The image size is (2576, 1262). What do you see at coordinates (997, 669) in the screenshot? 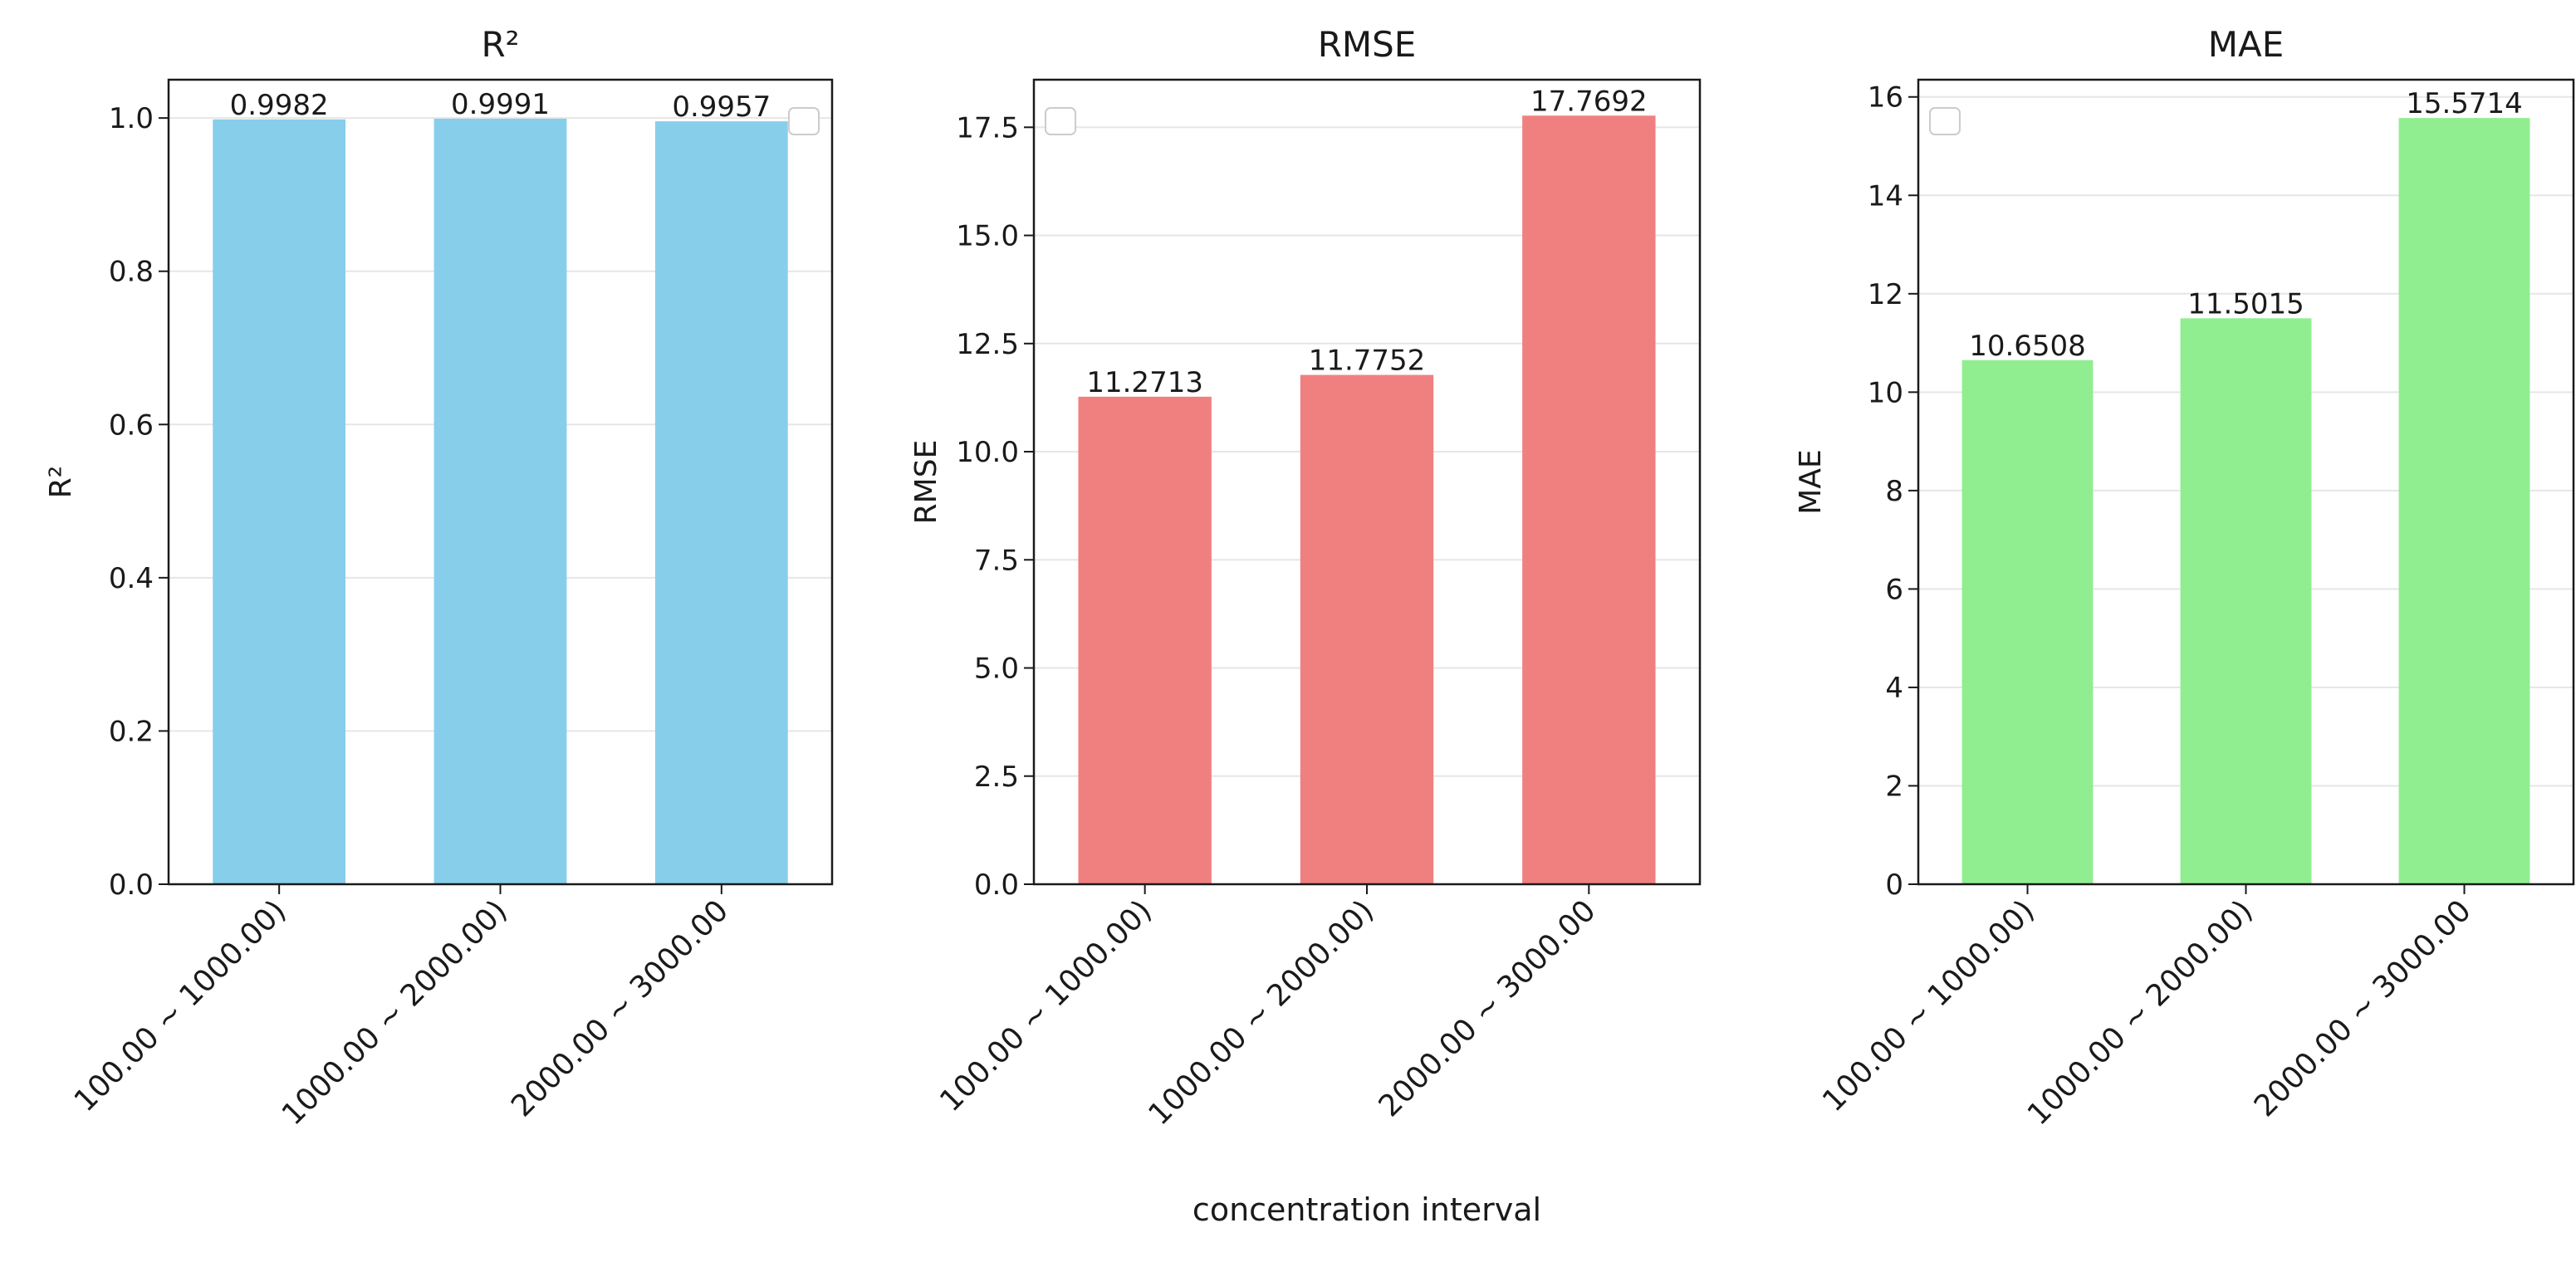
I see `y-tick-label: 5.0` at bounding box center [997, 669].